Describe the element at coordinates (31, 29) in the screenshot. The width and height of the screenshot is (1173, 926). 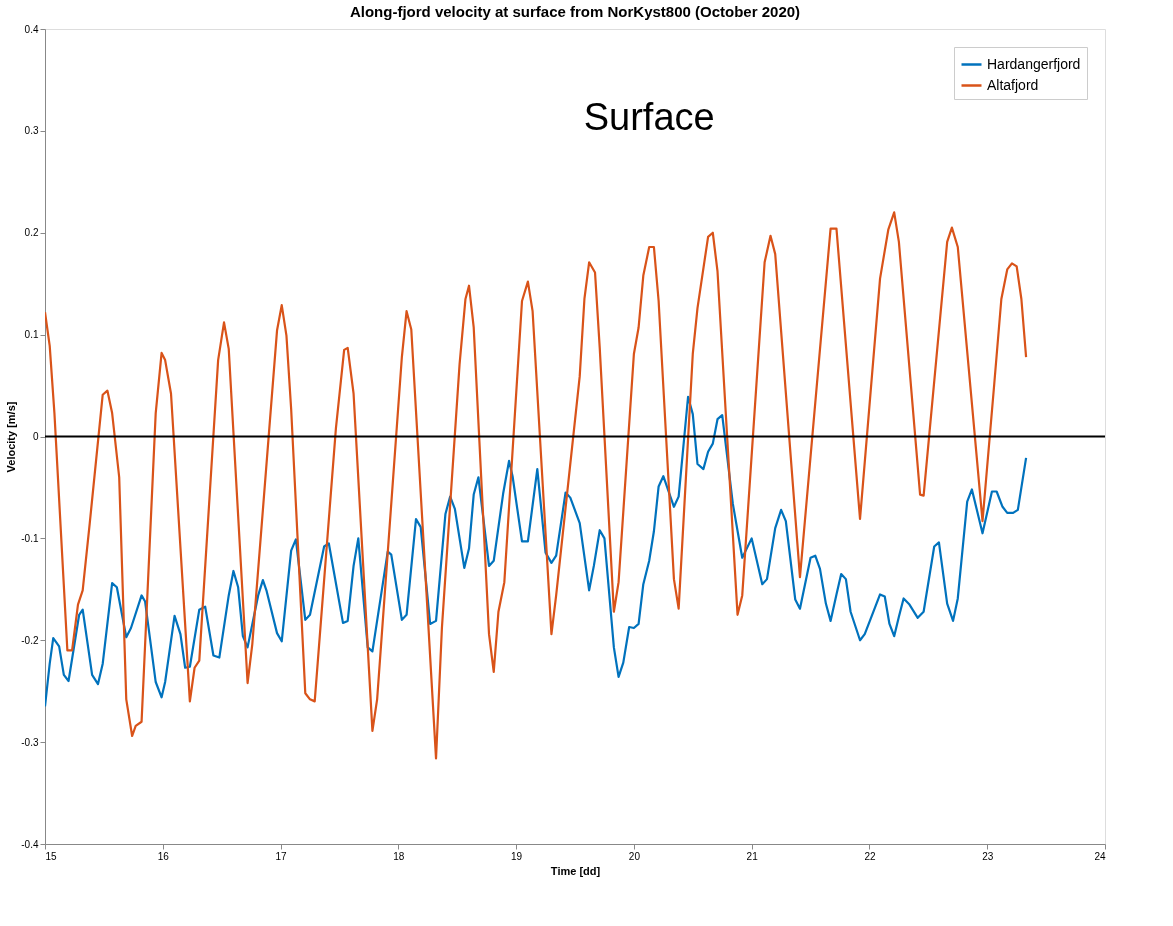
I see `y-tick-label: 0.4` at that location.